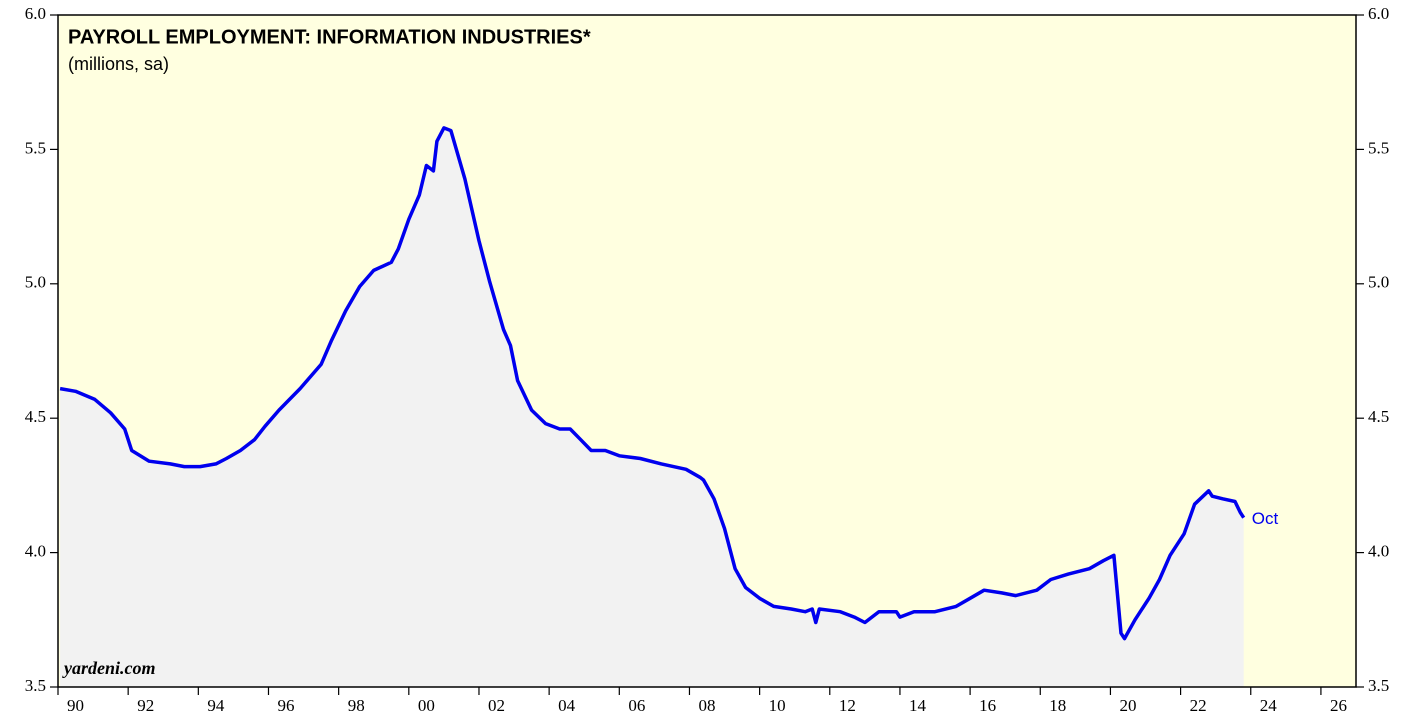  What do you see at coordinates (636, 705) in the screenshot?
I see `x-tick-label: 06` at bounding box center [636, 705].